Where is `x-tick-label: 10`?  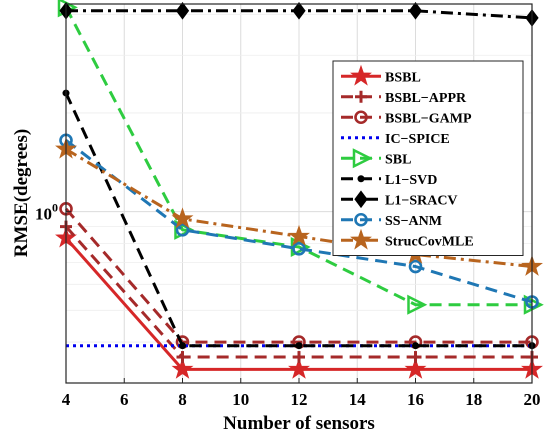 x-tick-label: 10 is located at coordinates (240, 399).